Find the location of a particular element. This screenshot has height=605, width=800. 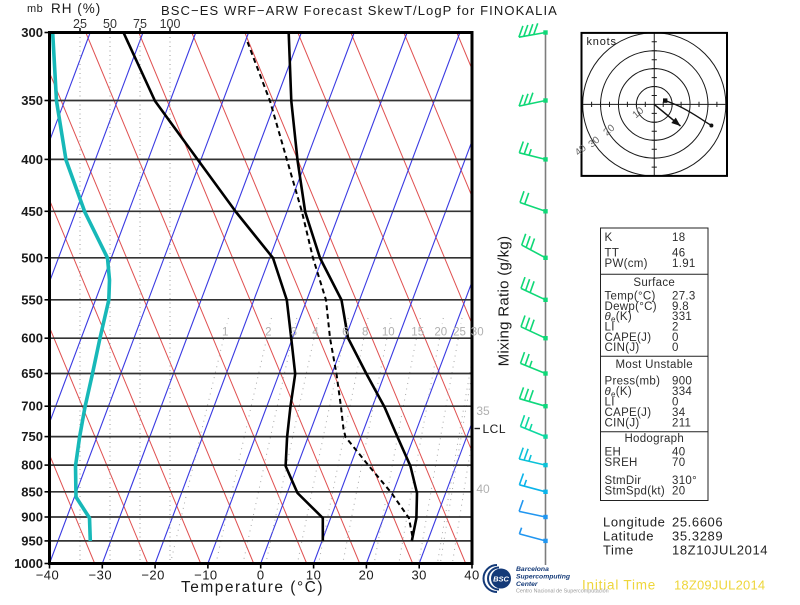

svg-text: mb is located at coordinates (35, 9).